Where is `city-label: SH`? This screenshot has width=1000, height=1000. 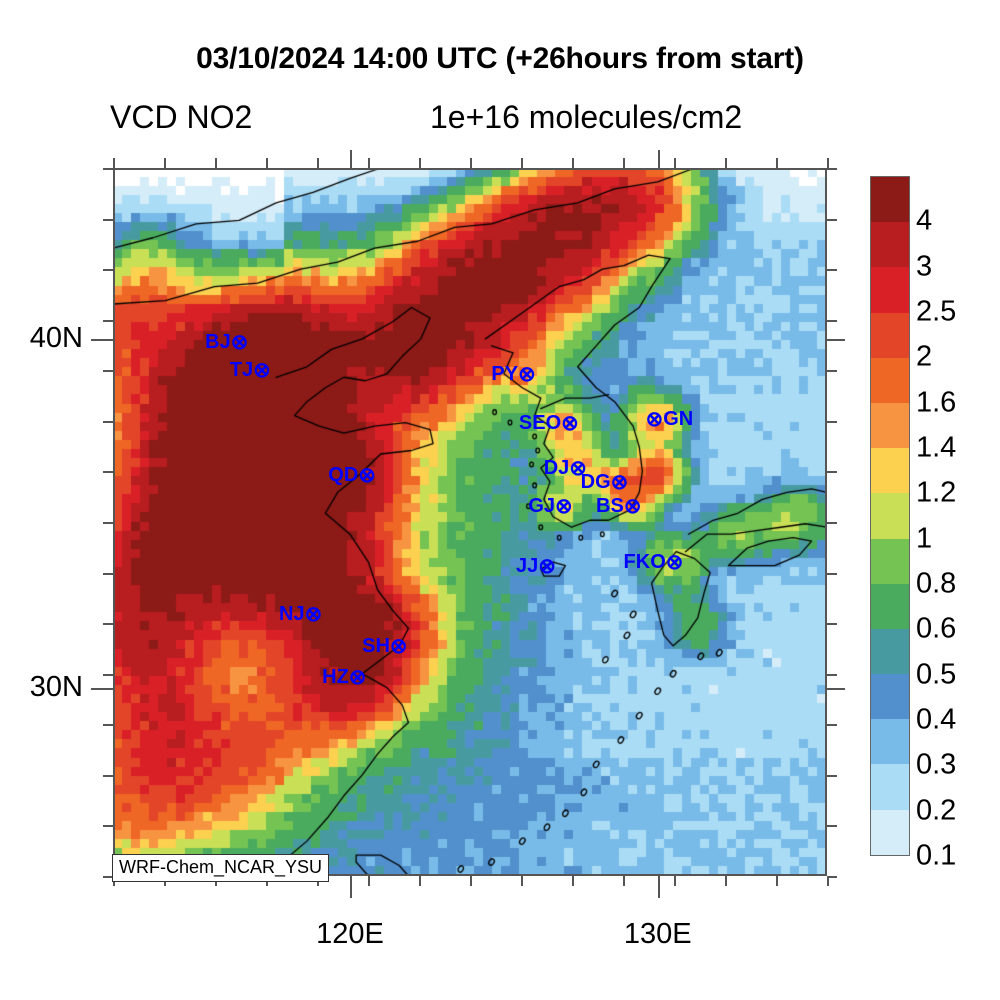
city-label: SH is located at coordinates (376, 645).